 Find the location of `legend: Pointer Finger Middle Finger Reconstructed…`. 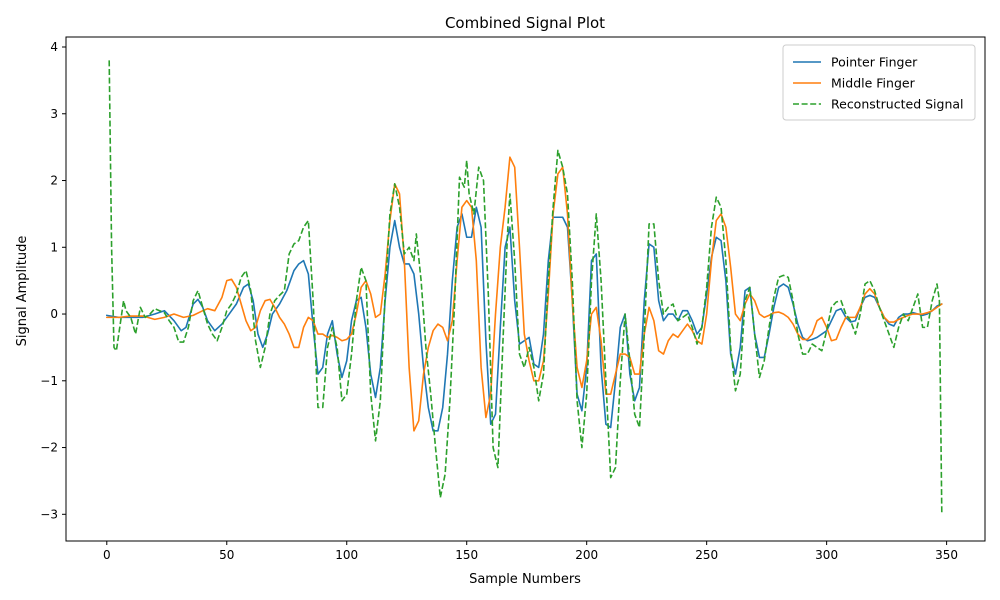

legend: Pointer Finger Middle Finger Reconstructed… is located at coordinates (879, 82).